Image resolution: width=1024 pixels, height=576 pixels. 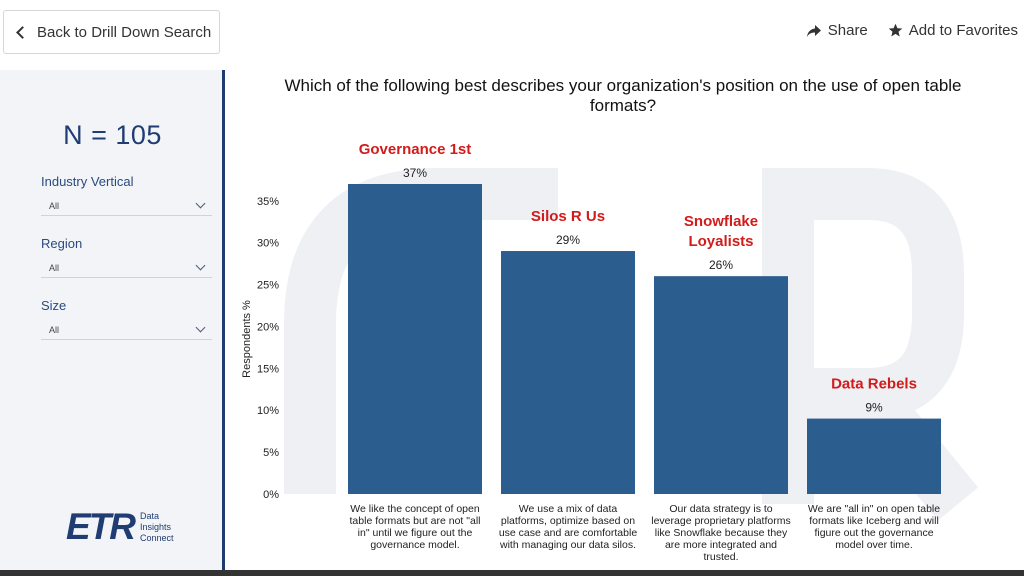 I want to click on y-tick-label: 25%, so click(x=268, y=286).